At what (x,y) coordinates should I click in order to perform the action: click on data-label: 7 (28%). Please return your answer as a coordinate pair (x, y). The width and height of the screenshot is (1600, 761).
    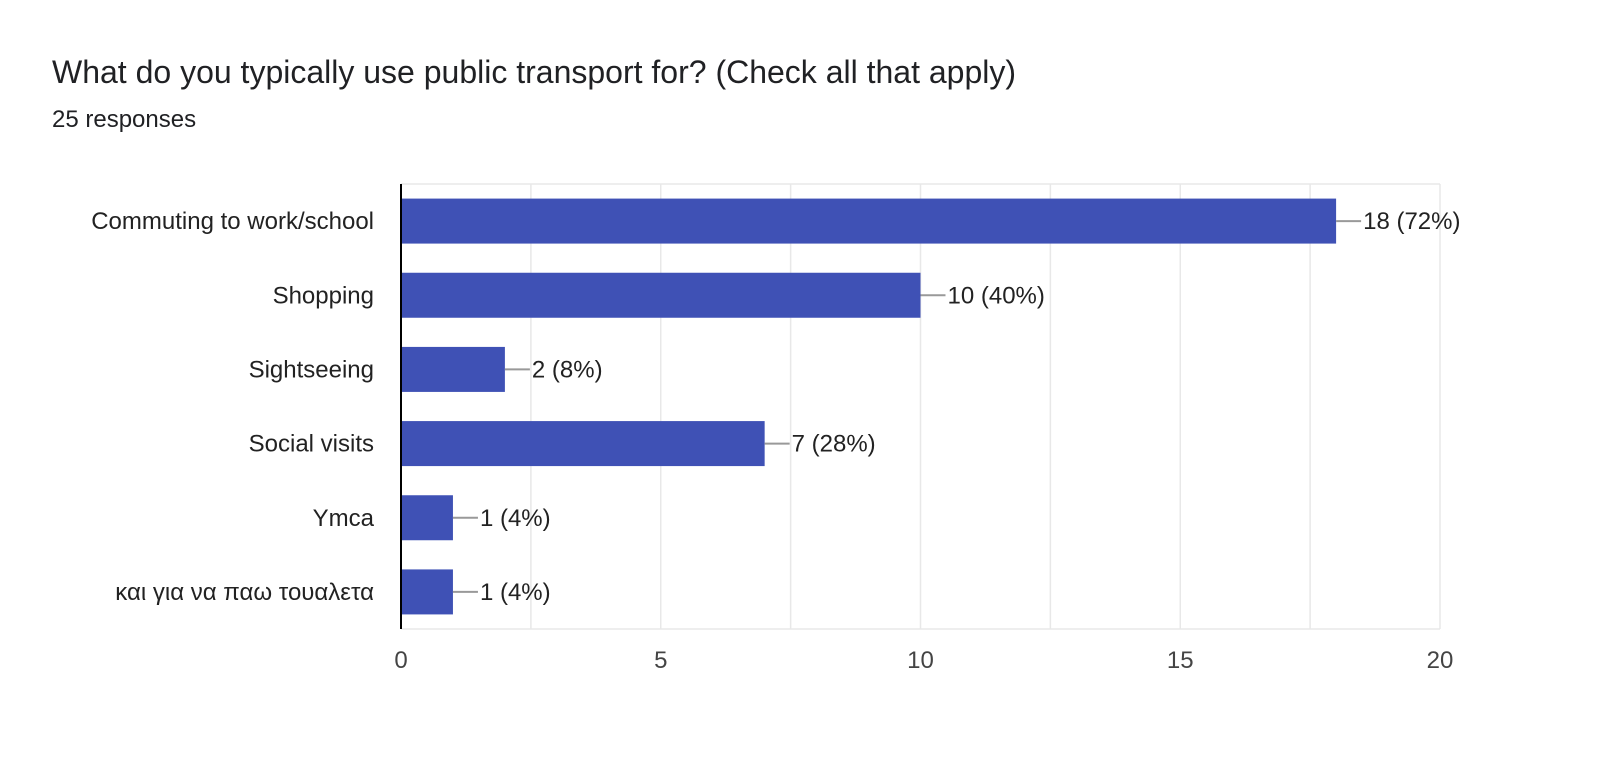
    Looking at the image, I should click on (834, 444).